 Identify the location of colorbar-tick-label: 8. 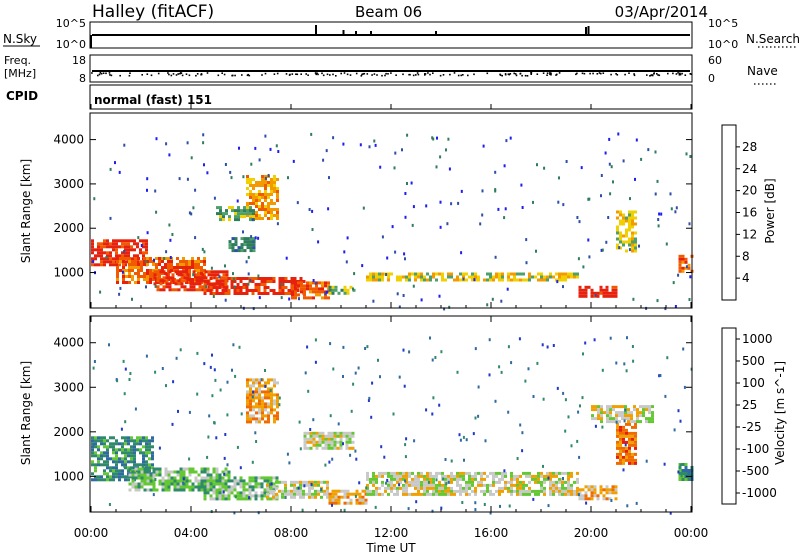
(746, 256).